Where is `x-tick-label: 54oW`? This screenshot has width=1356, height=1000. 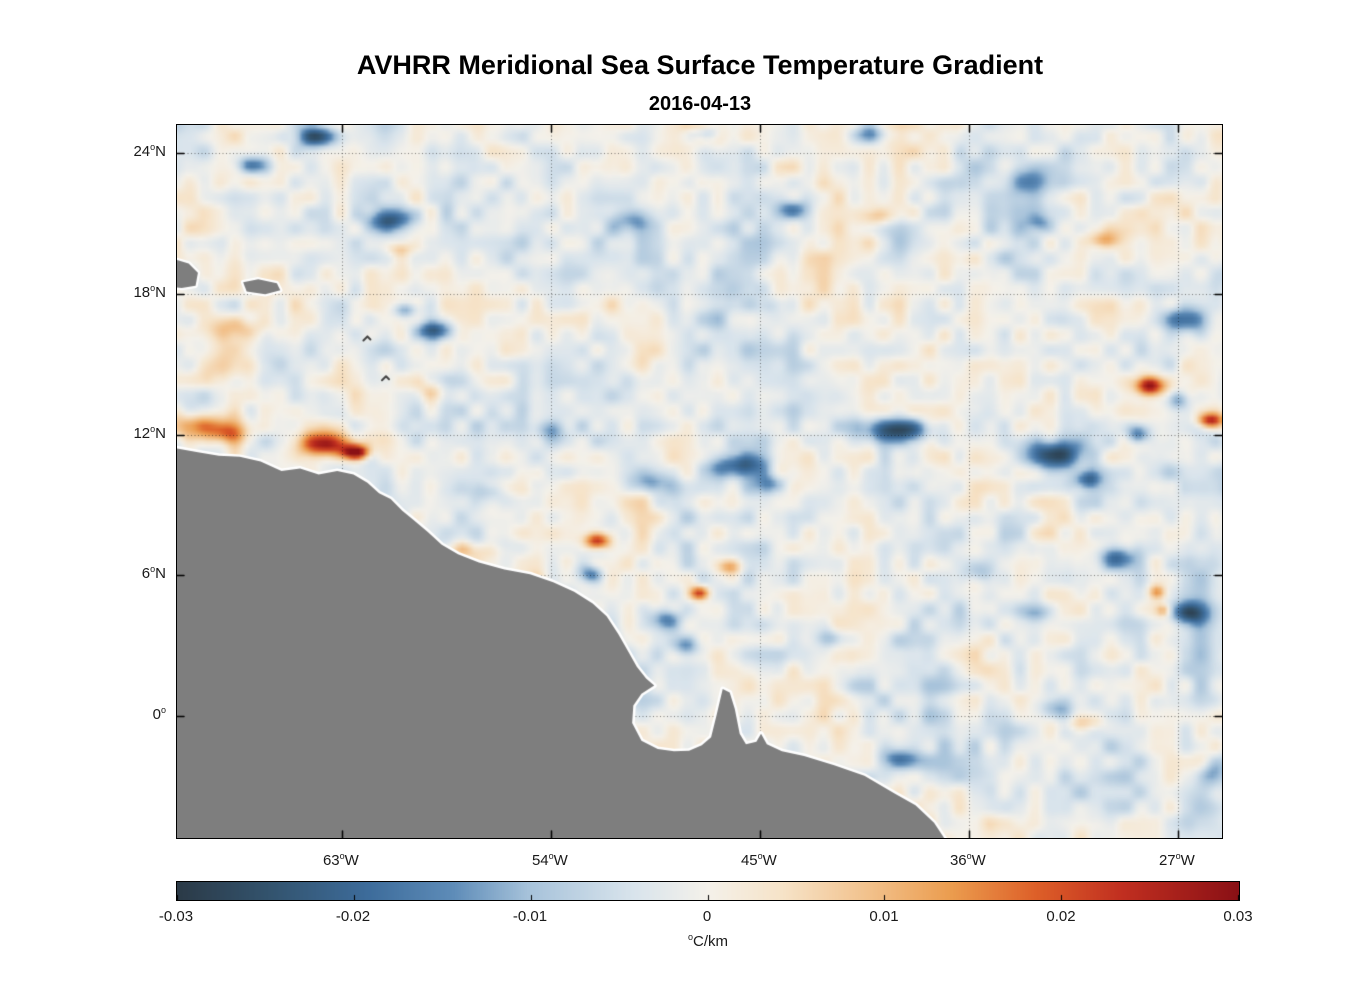 x-tick-label: 54oW is located at coordinates (549, 860).